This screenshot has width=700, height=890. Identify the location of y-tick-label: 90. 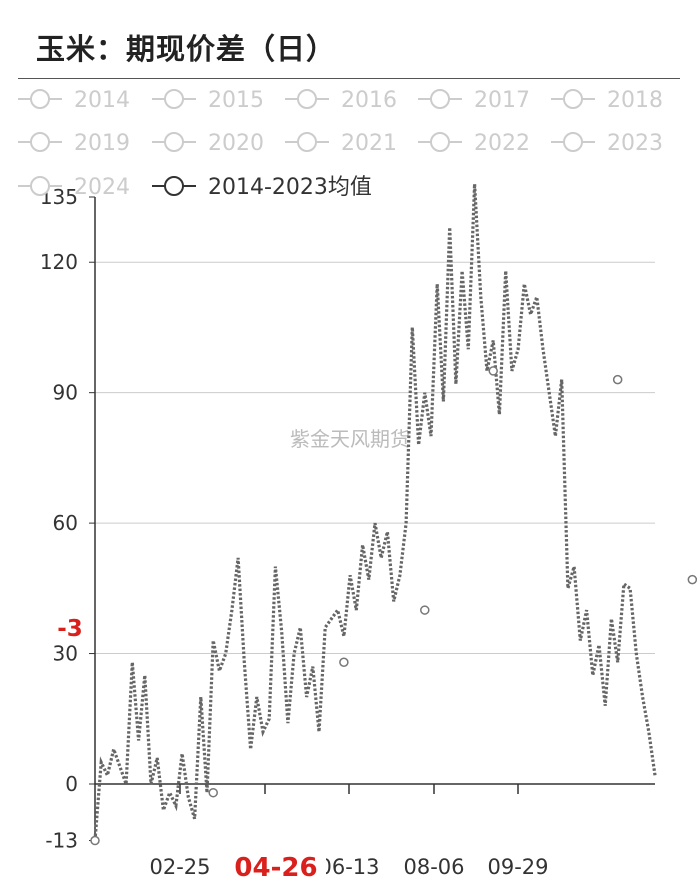
(65, 393).